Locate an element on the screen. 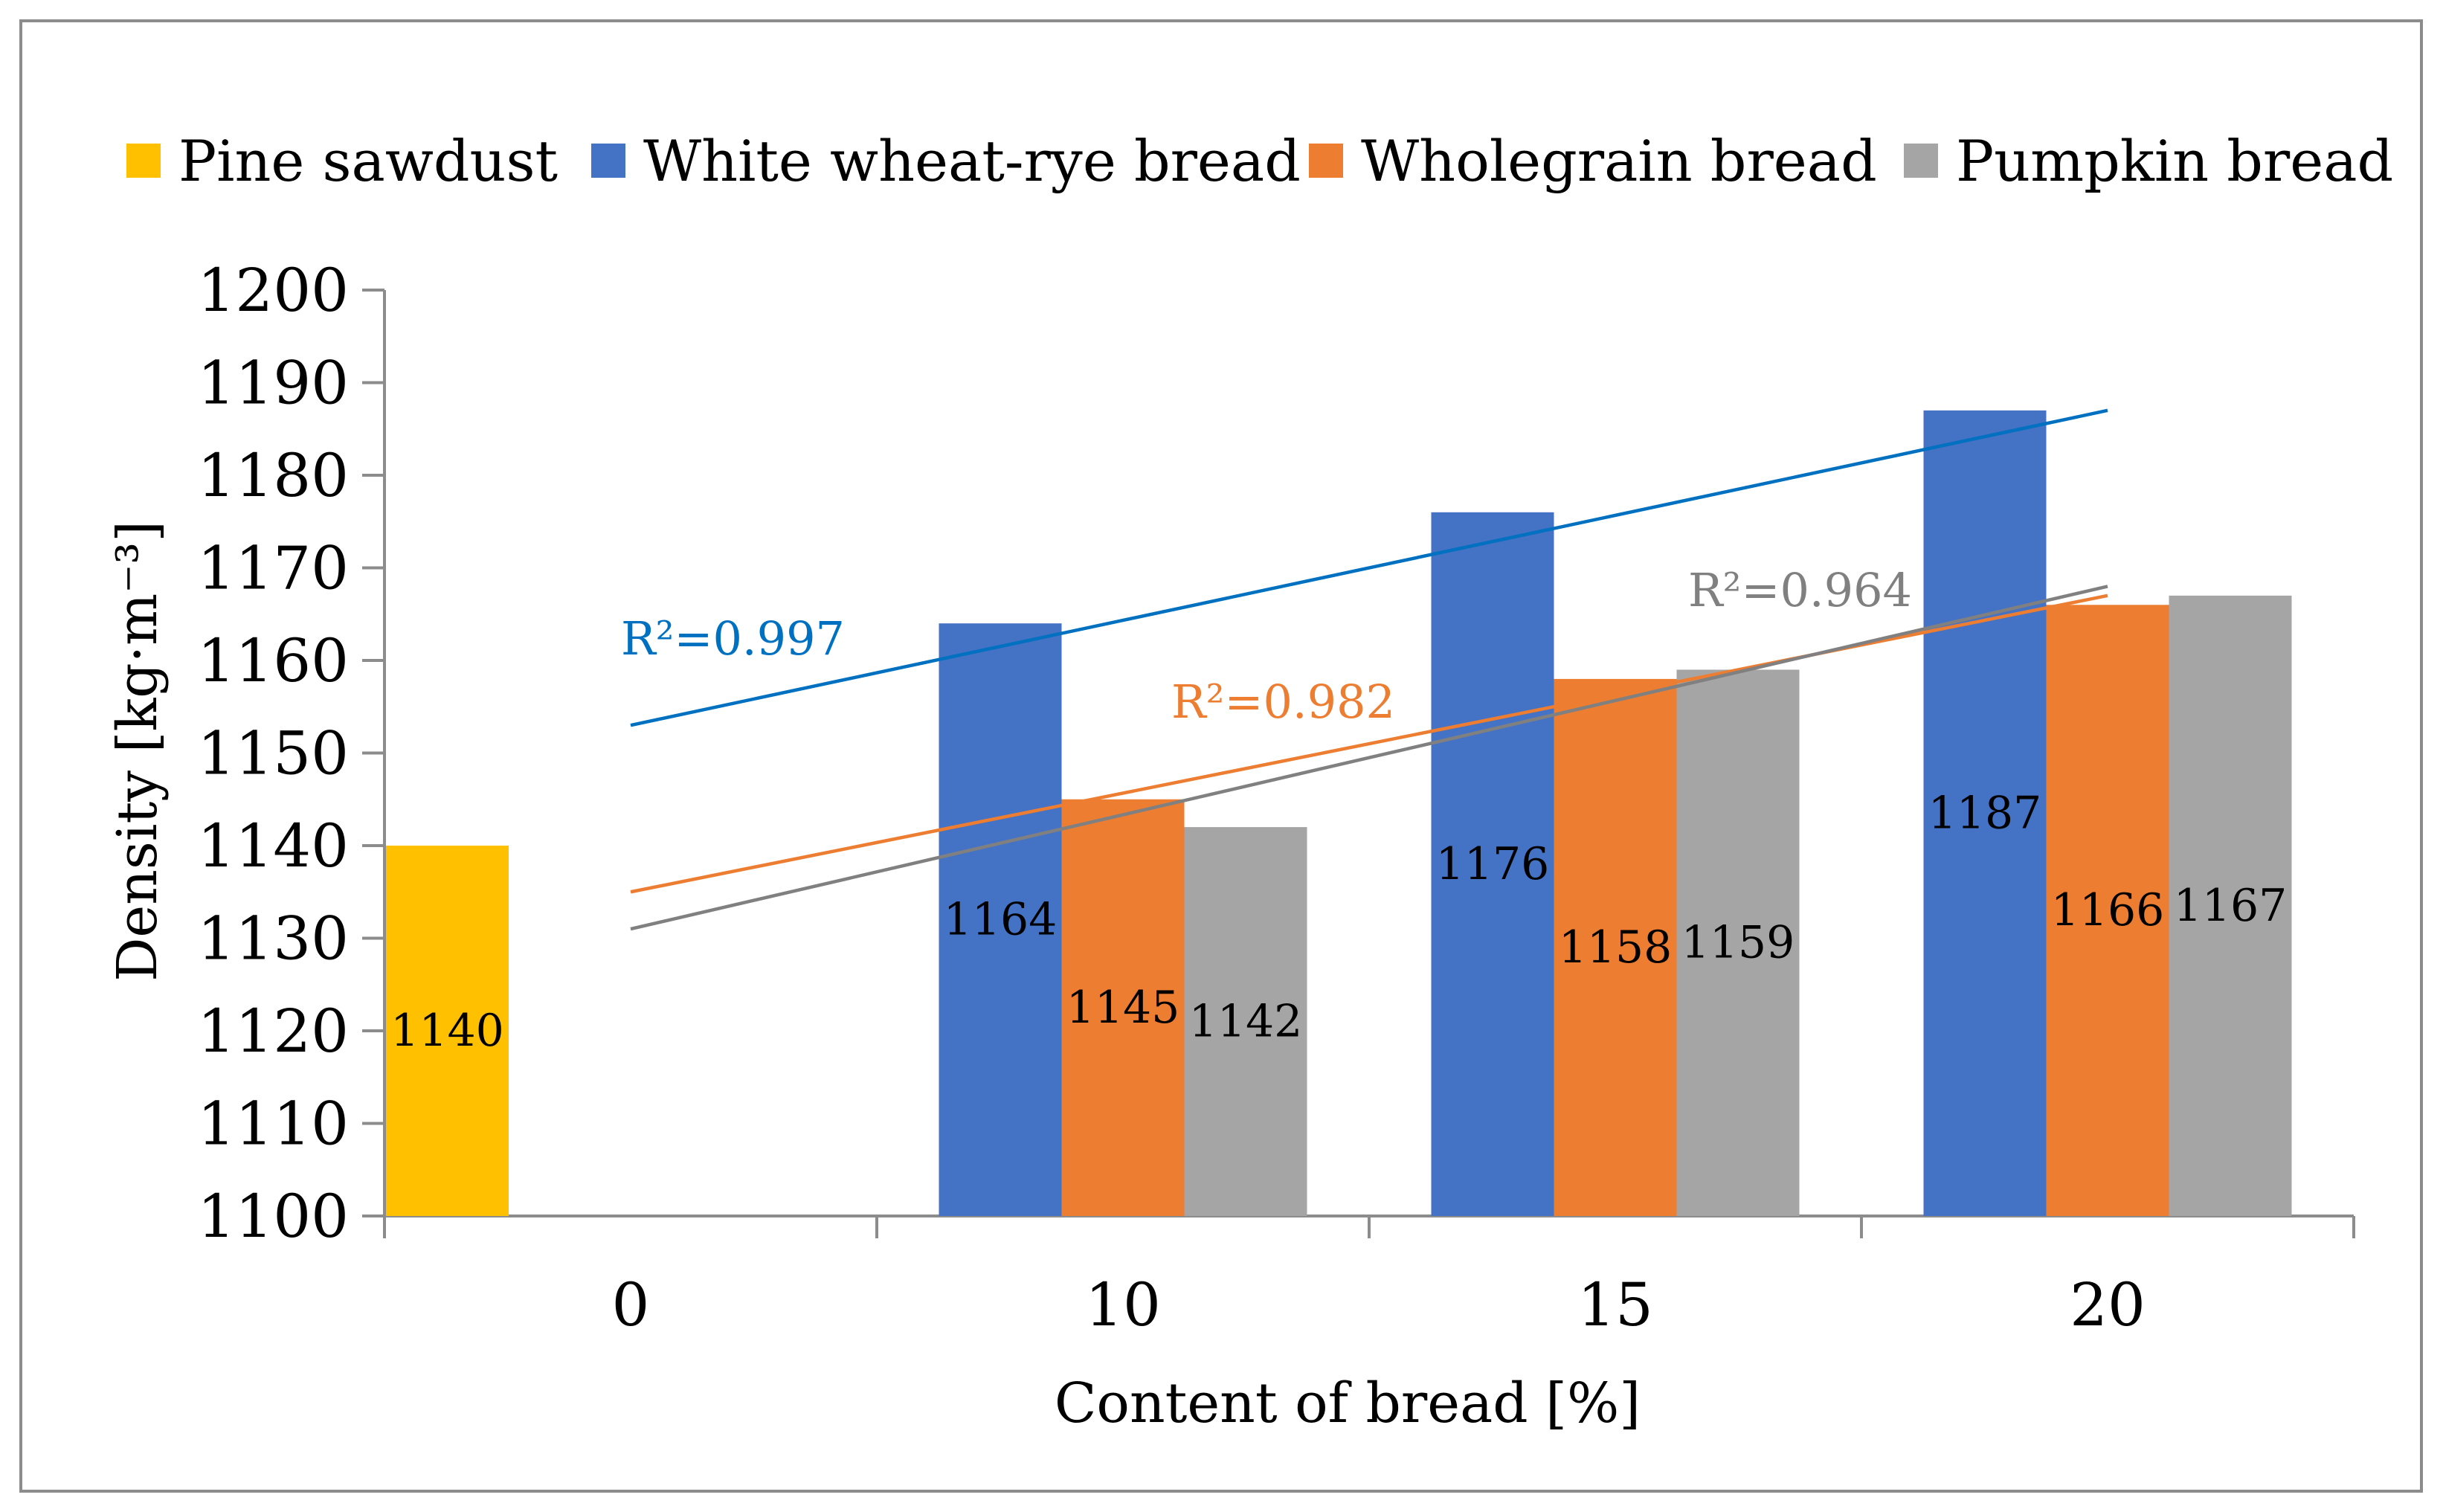  bar-value-label: 1142 is located at coordinates (1246, 1022).